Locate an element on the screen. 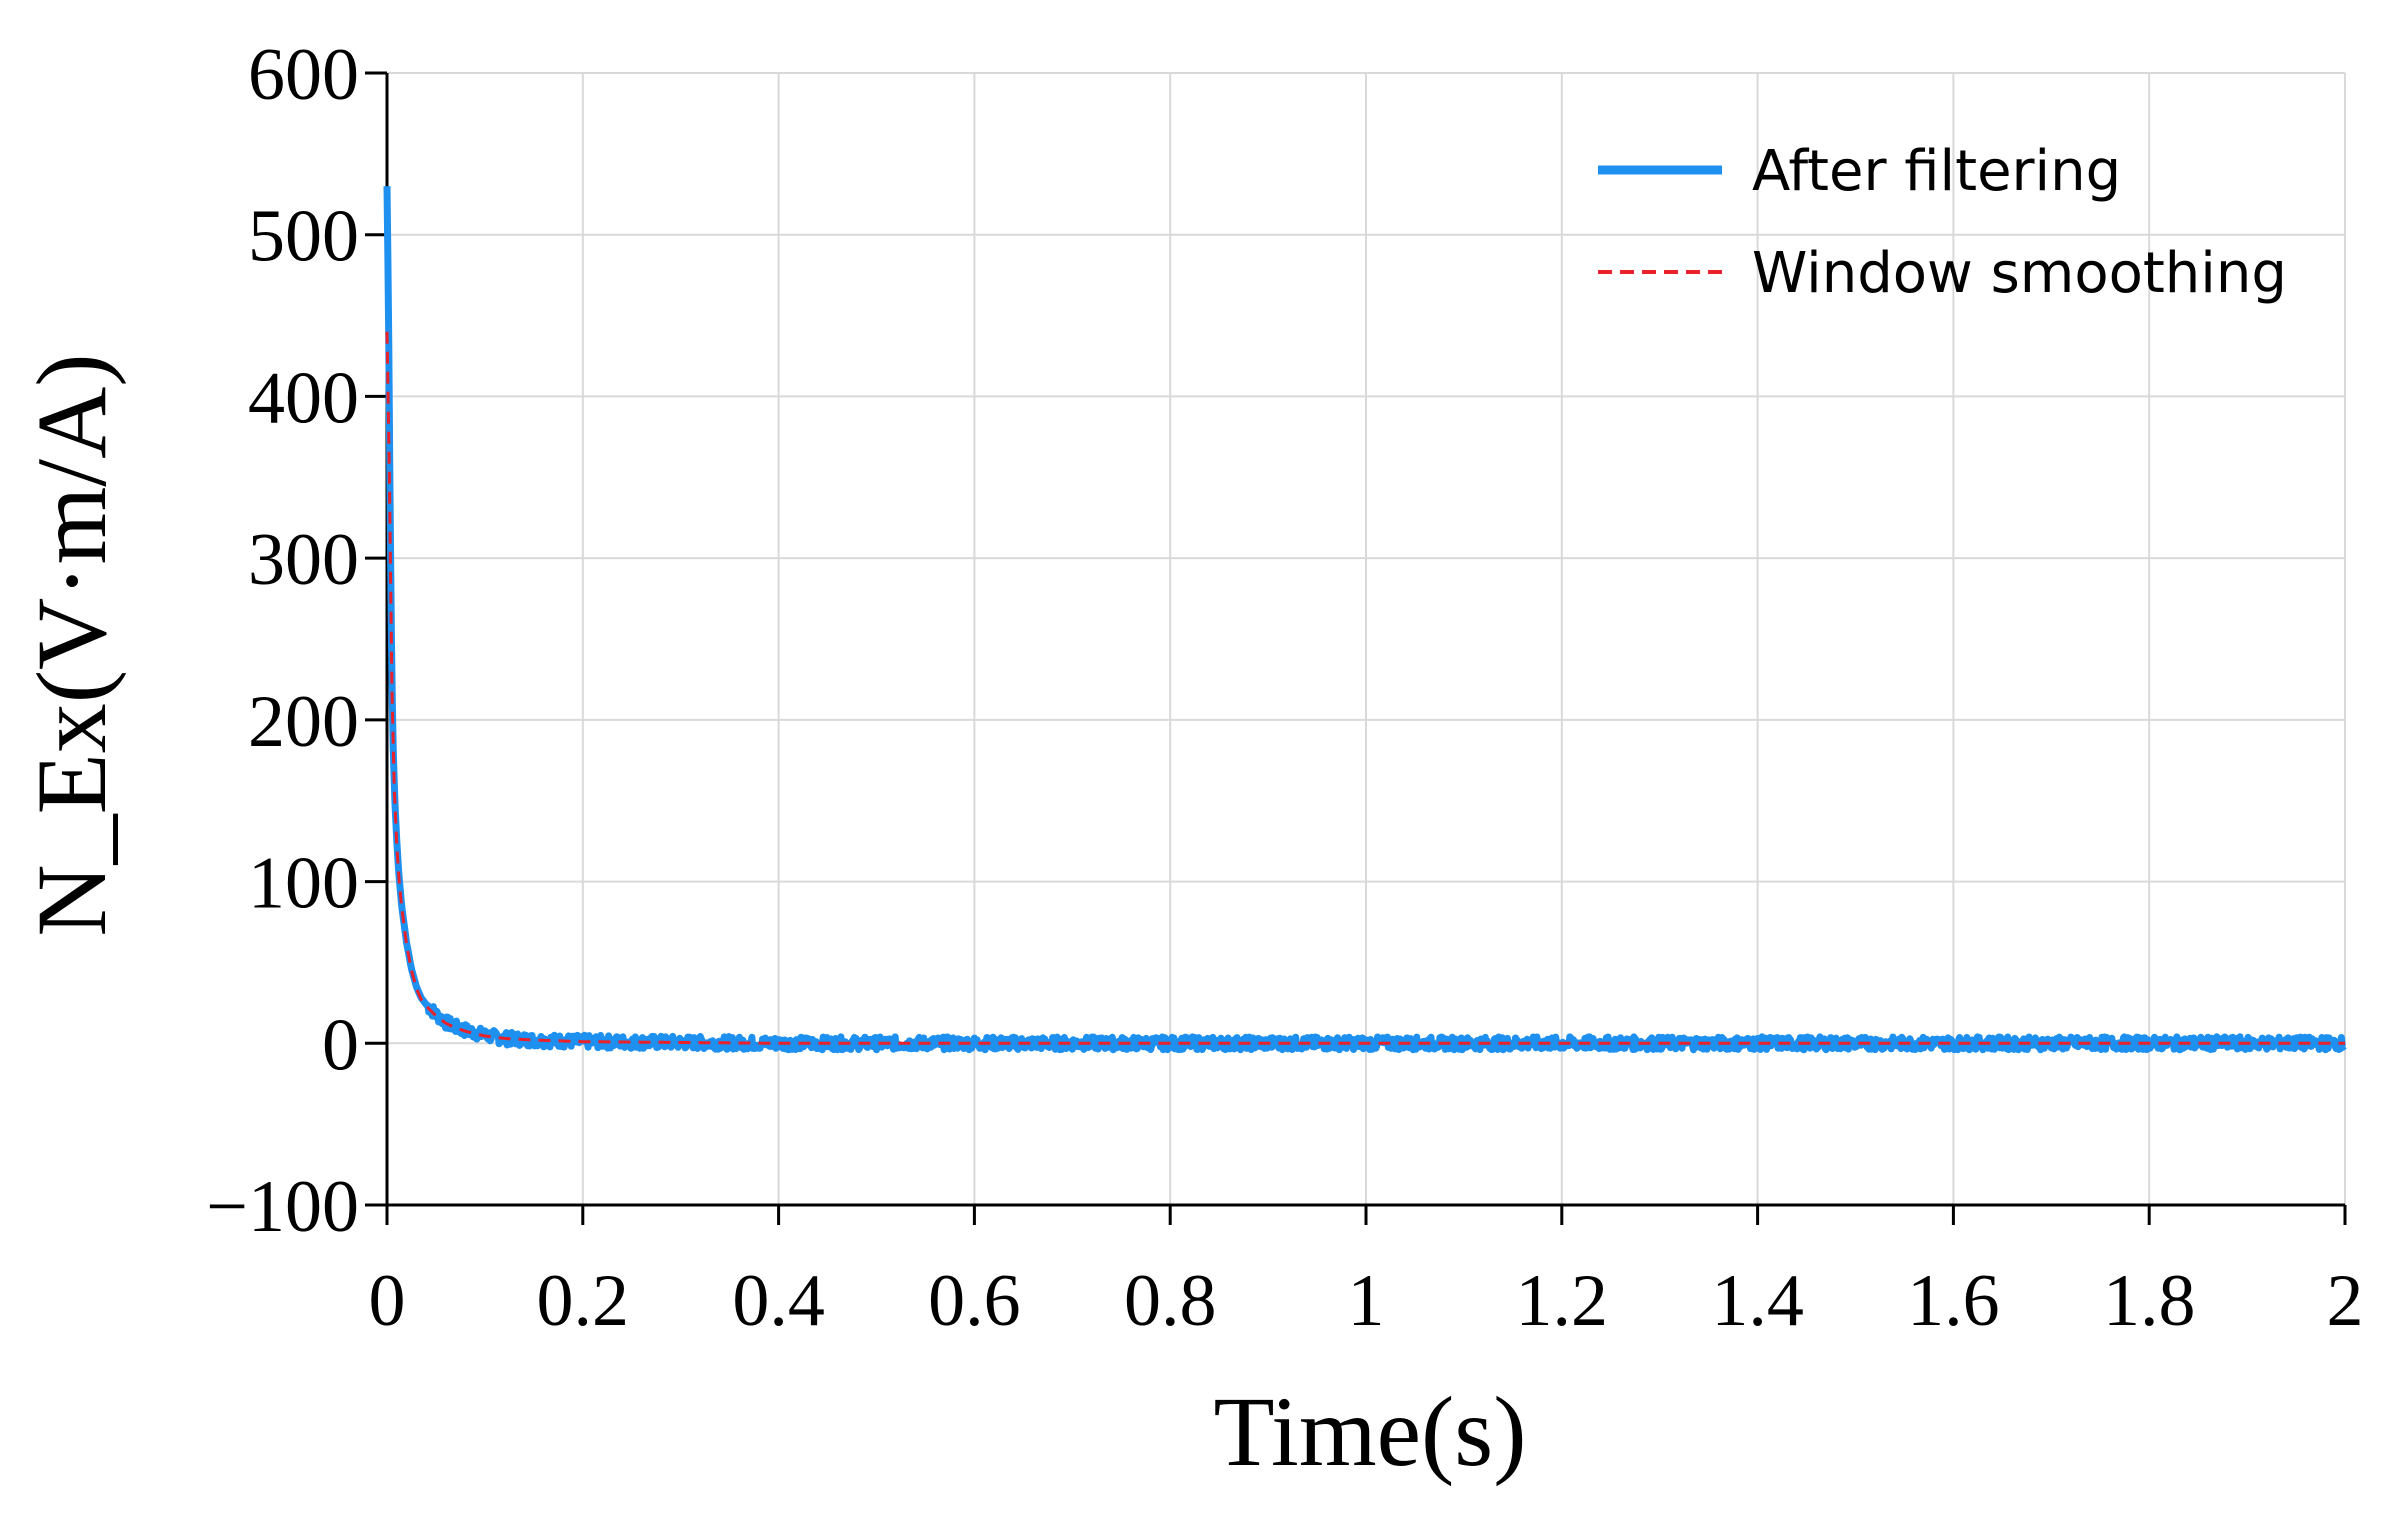 The width and height of the screenshot is (2393, 1521). x-tick-label: 1.6 is located at coordinates (1953, 1301).